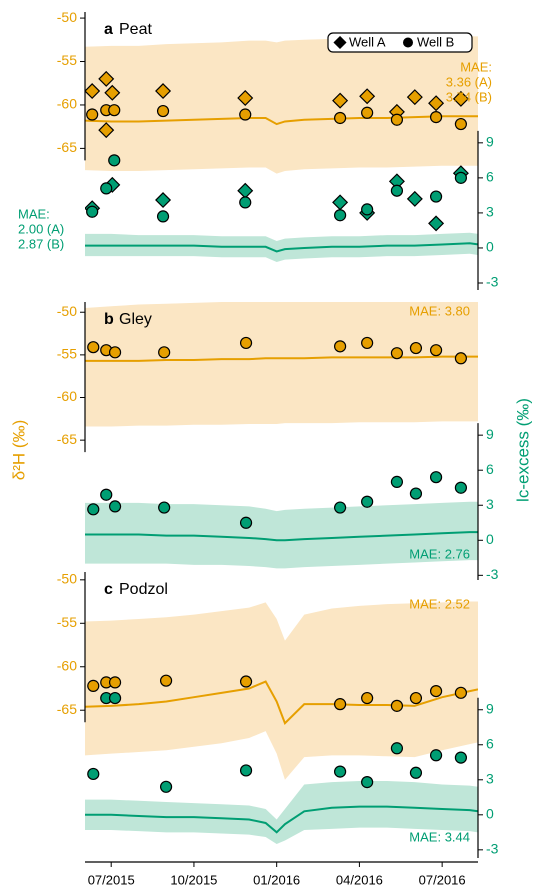 The width and height of the screenshot is (542, 893). I want to click on mae-annotation: 2.00 (A), so click(41, 228).